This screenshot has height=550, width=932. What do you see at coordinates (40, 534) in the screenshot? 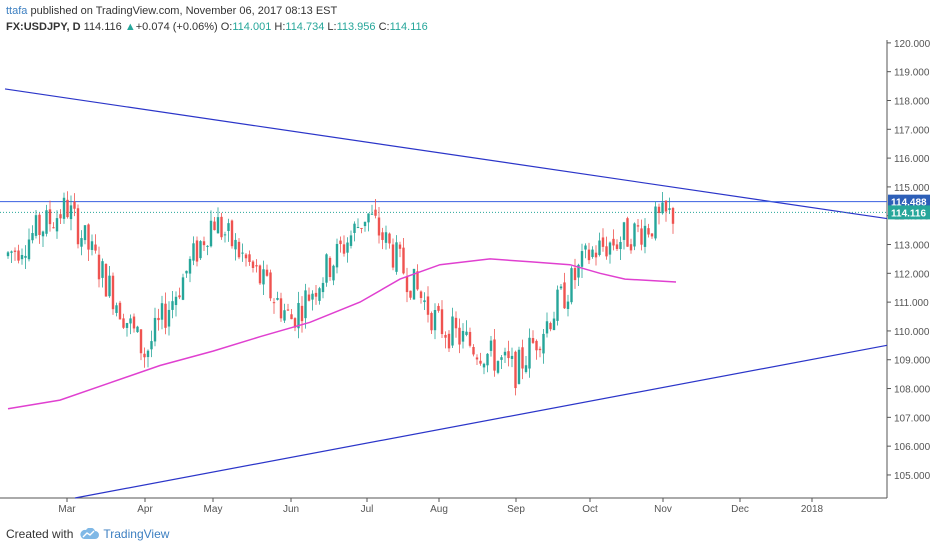
I see `created-with-text: Created with` at bounding box center [40, 534].